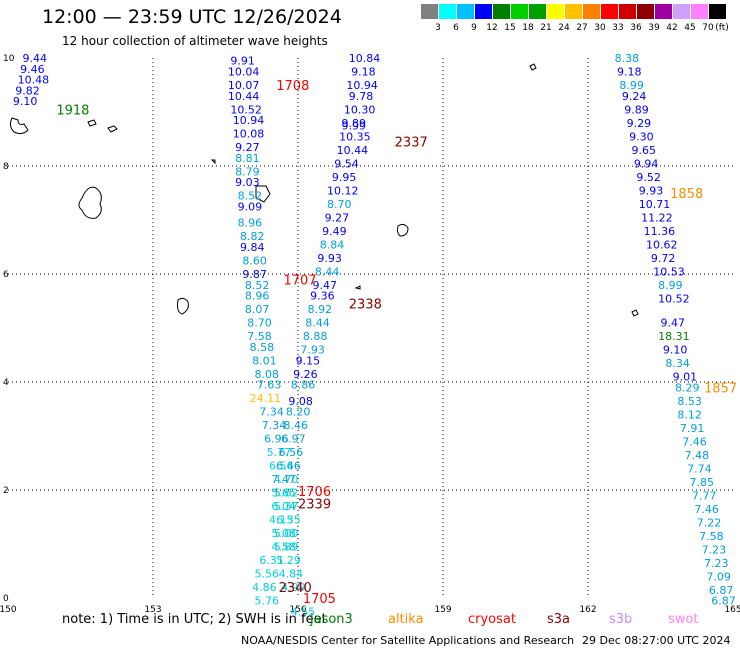 Image resolution: width=740 pixels, height=650 pixels. Describe the element at coordinates (332, 244) in the screenshot. I see `wave-height-reading: 8.84` at that location.